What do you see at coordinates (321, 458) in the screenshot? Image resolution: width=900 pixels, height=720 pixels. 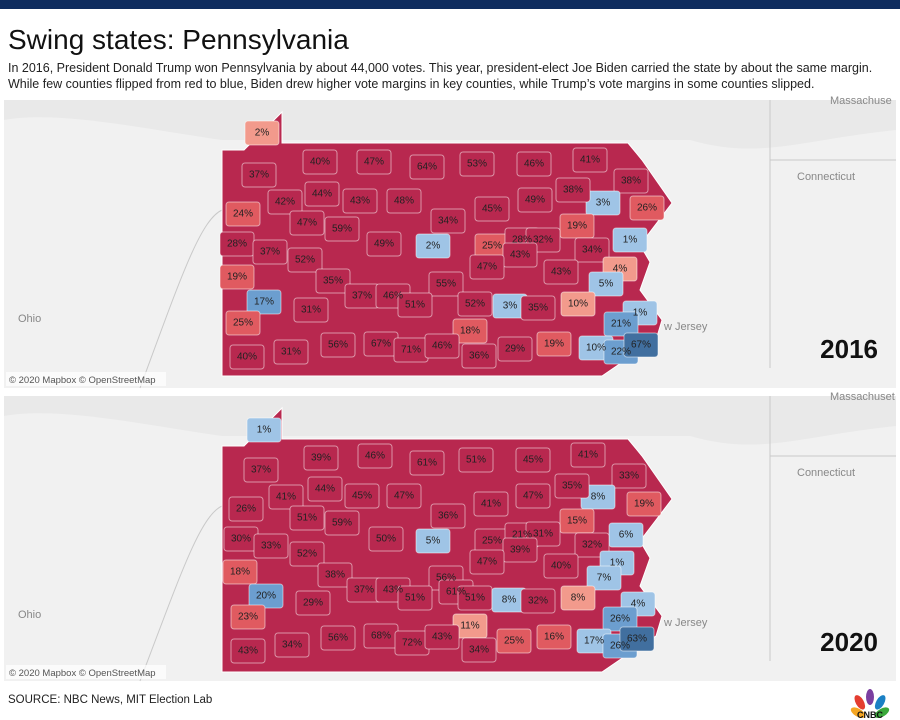 I see `county-label: 39%` at bounding box center [321, 458].